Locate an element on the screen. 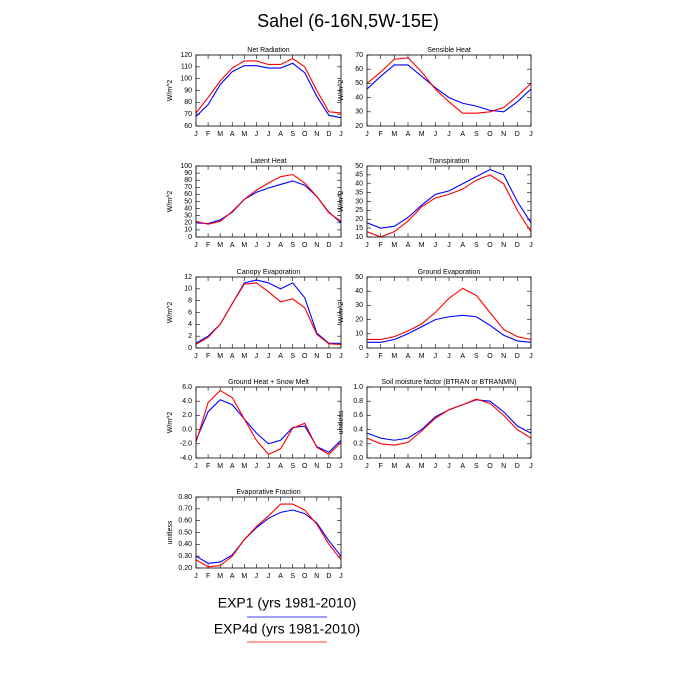 The width and height of the screenshot is (700, 700). panel-title: Transpiration is located at coordinates (449, 161).